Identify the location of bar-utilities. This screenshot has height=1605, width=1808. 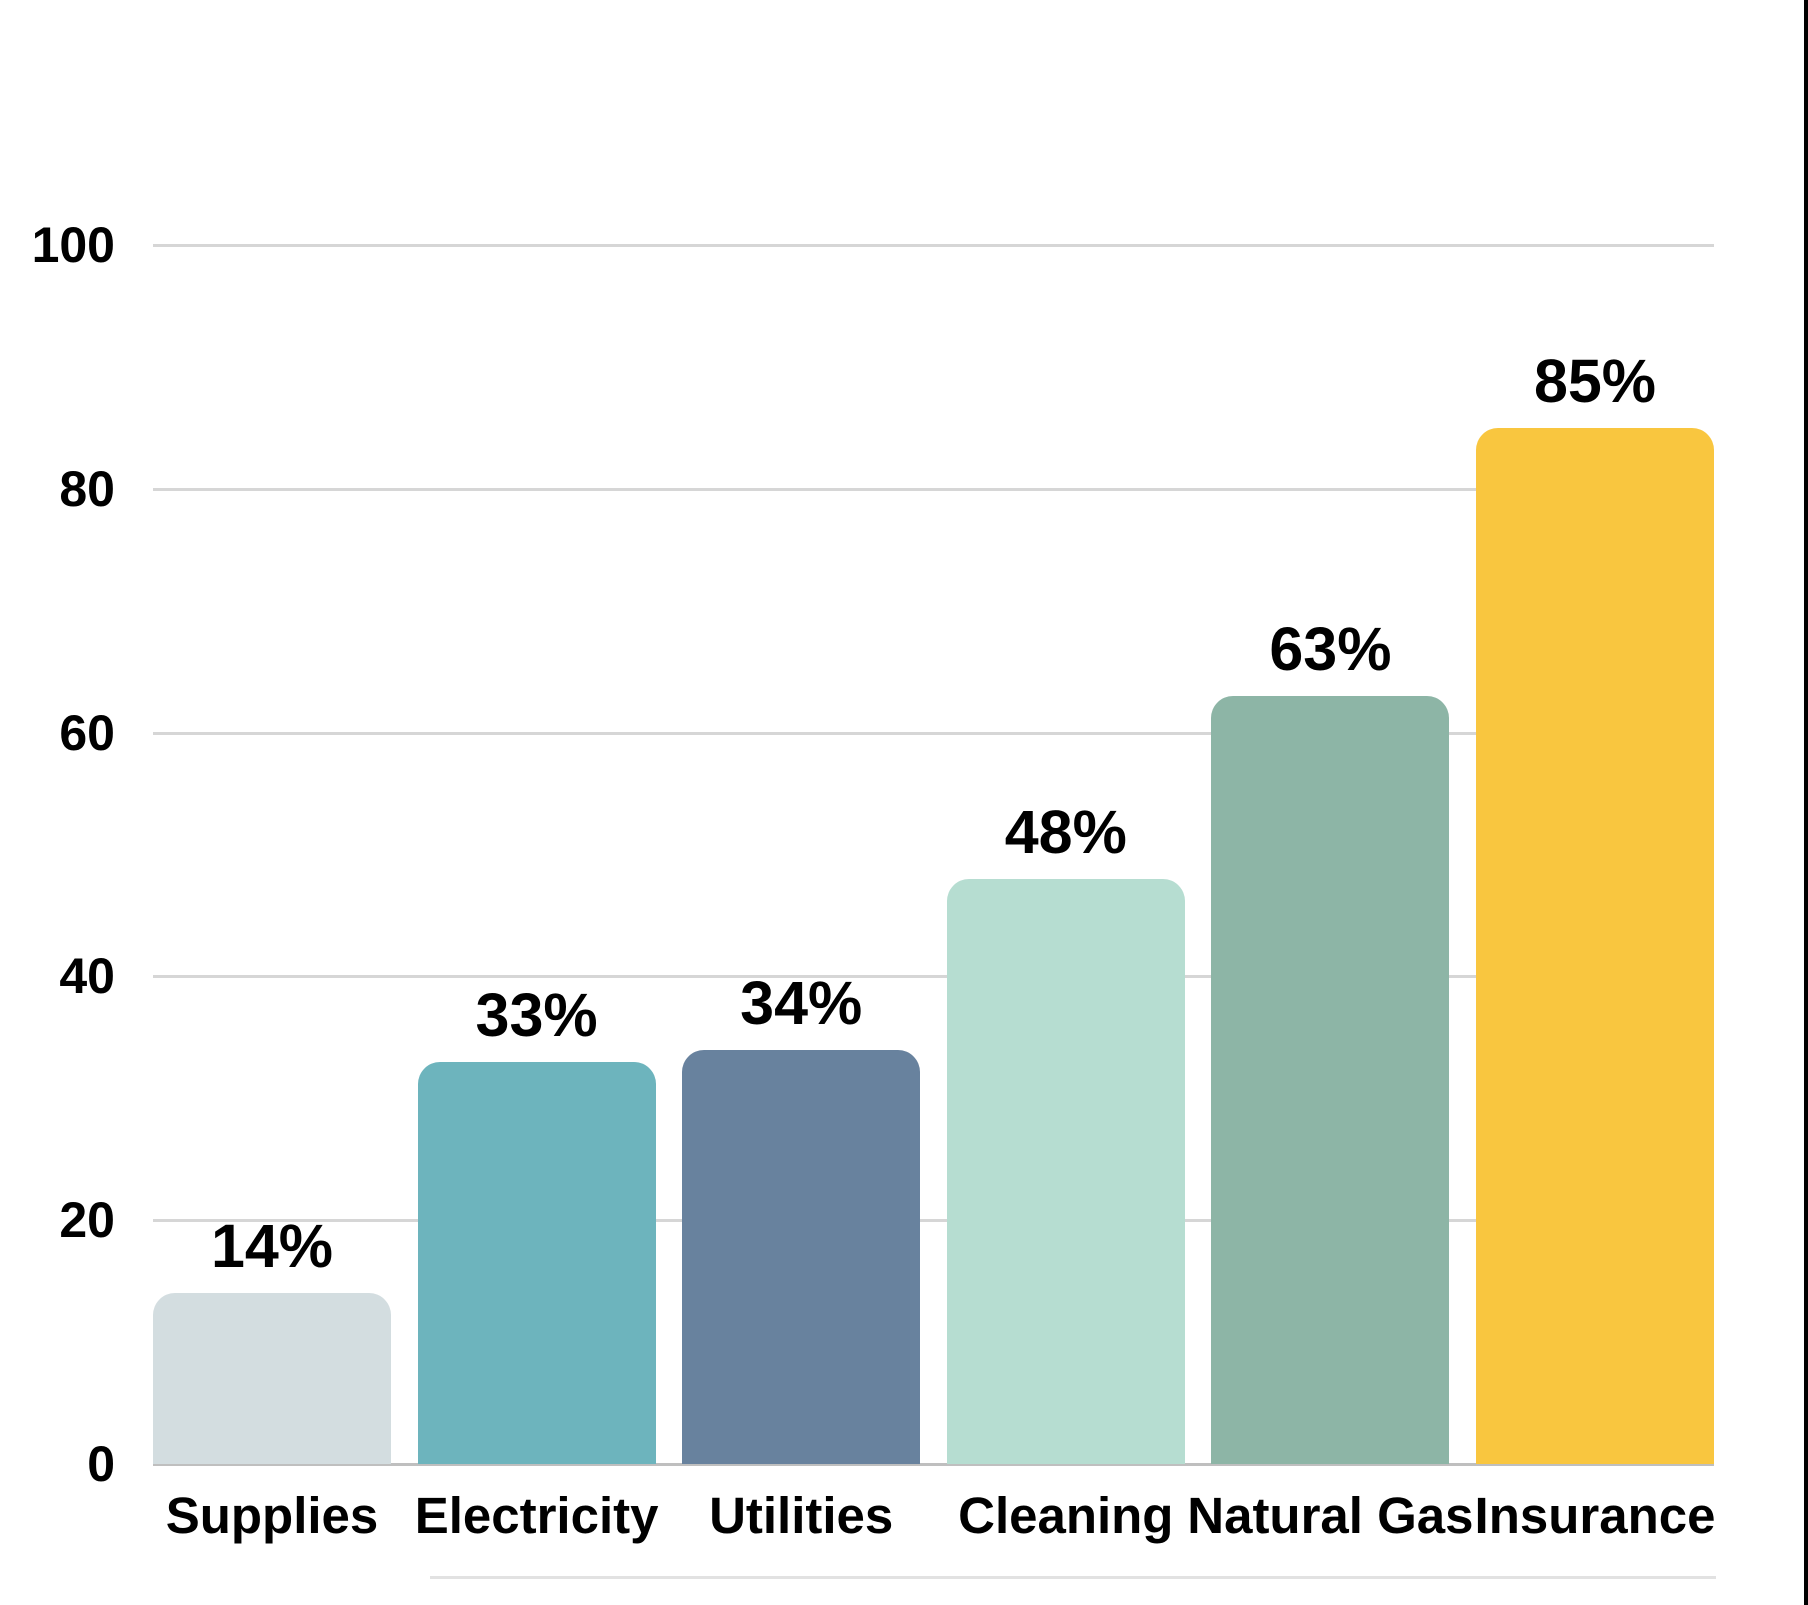
(801, 1256).